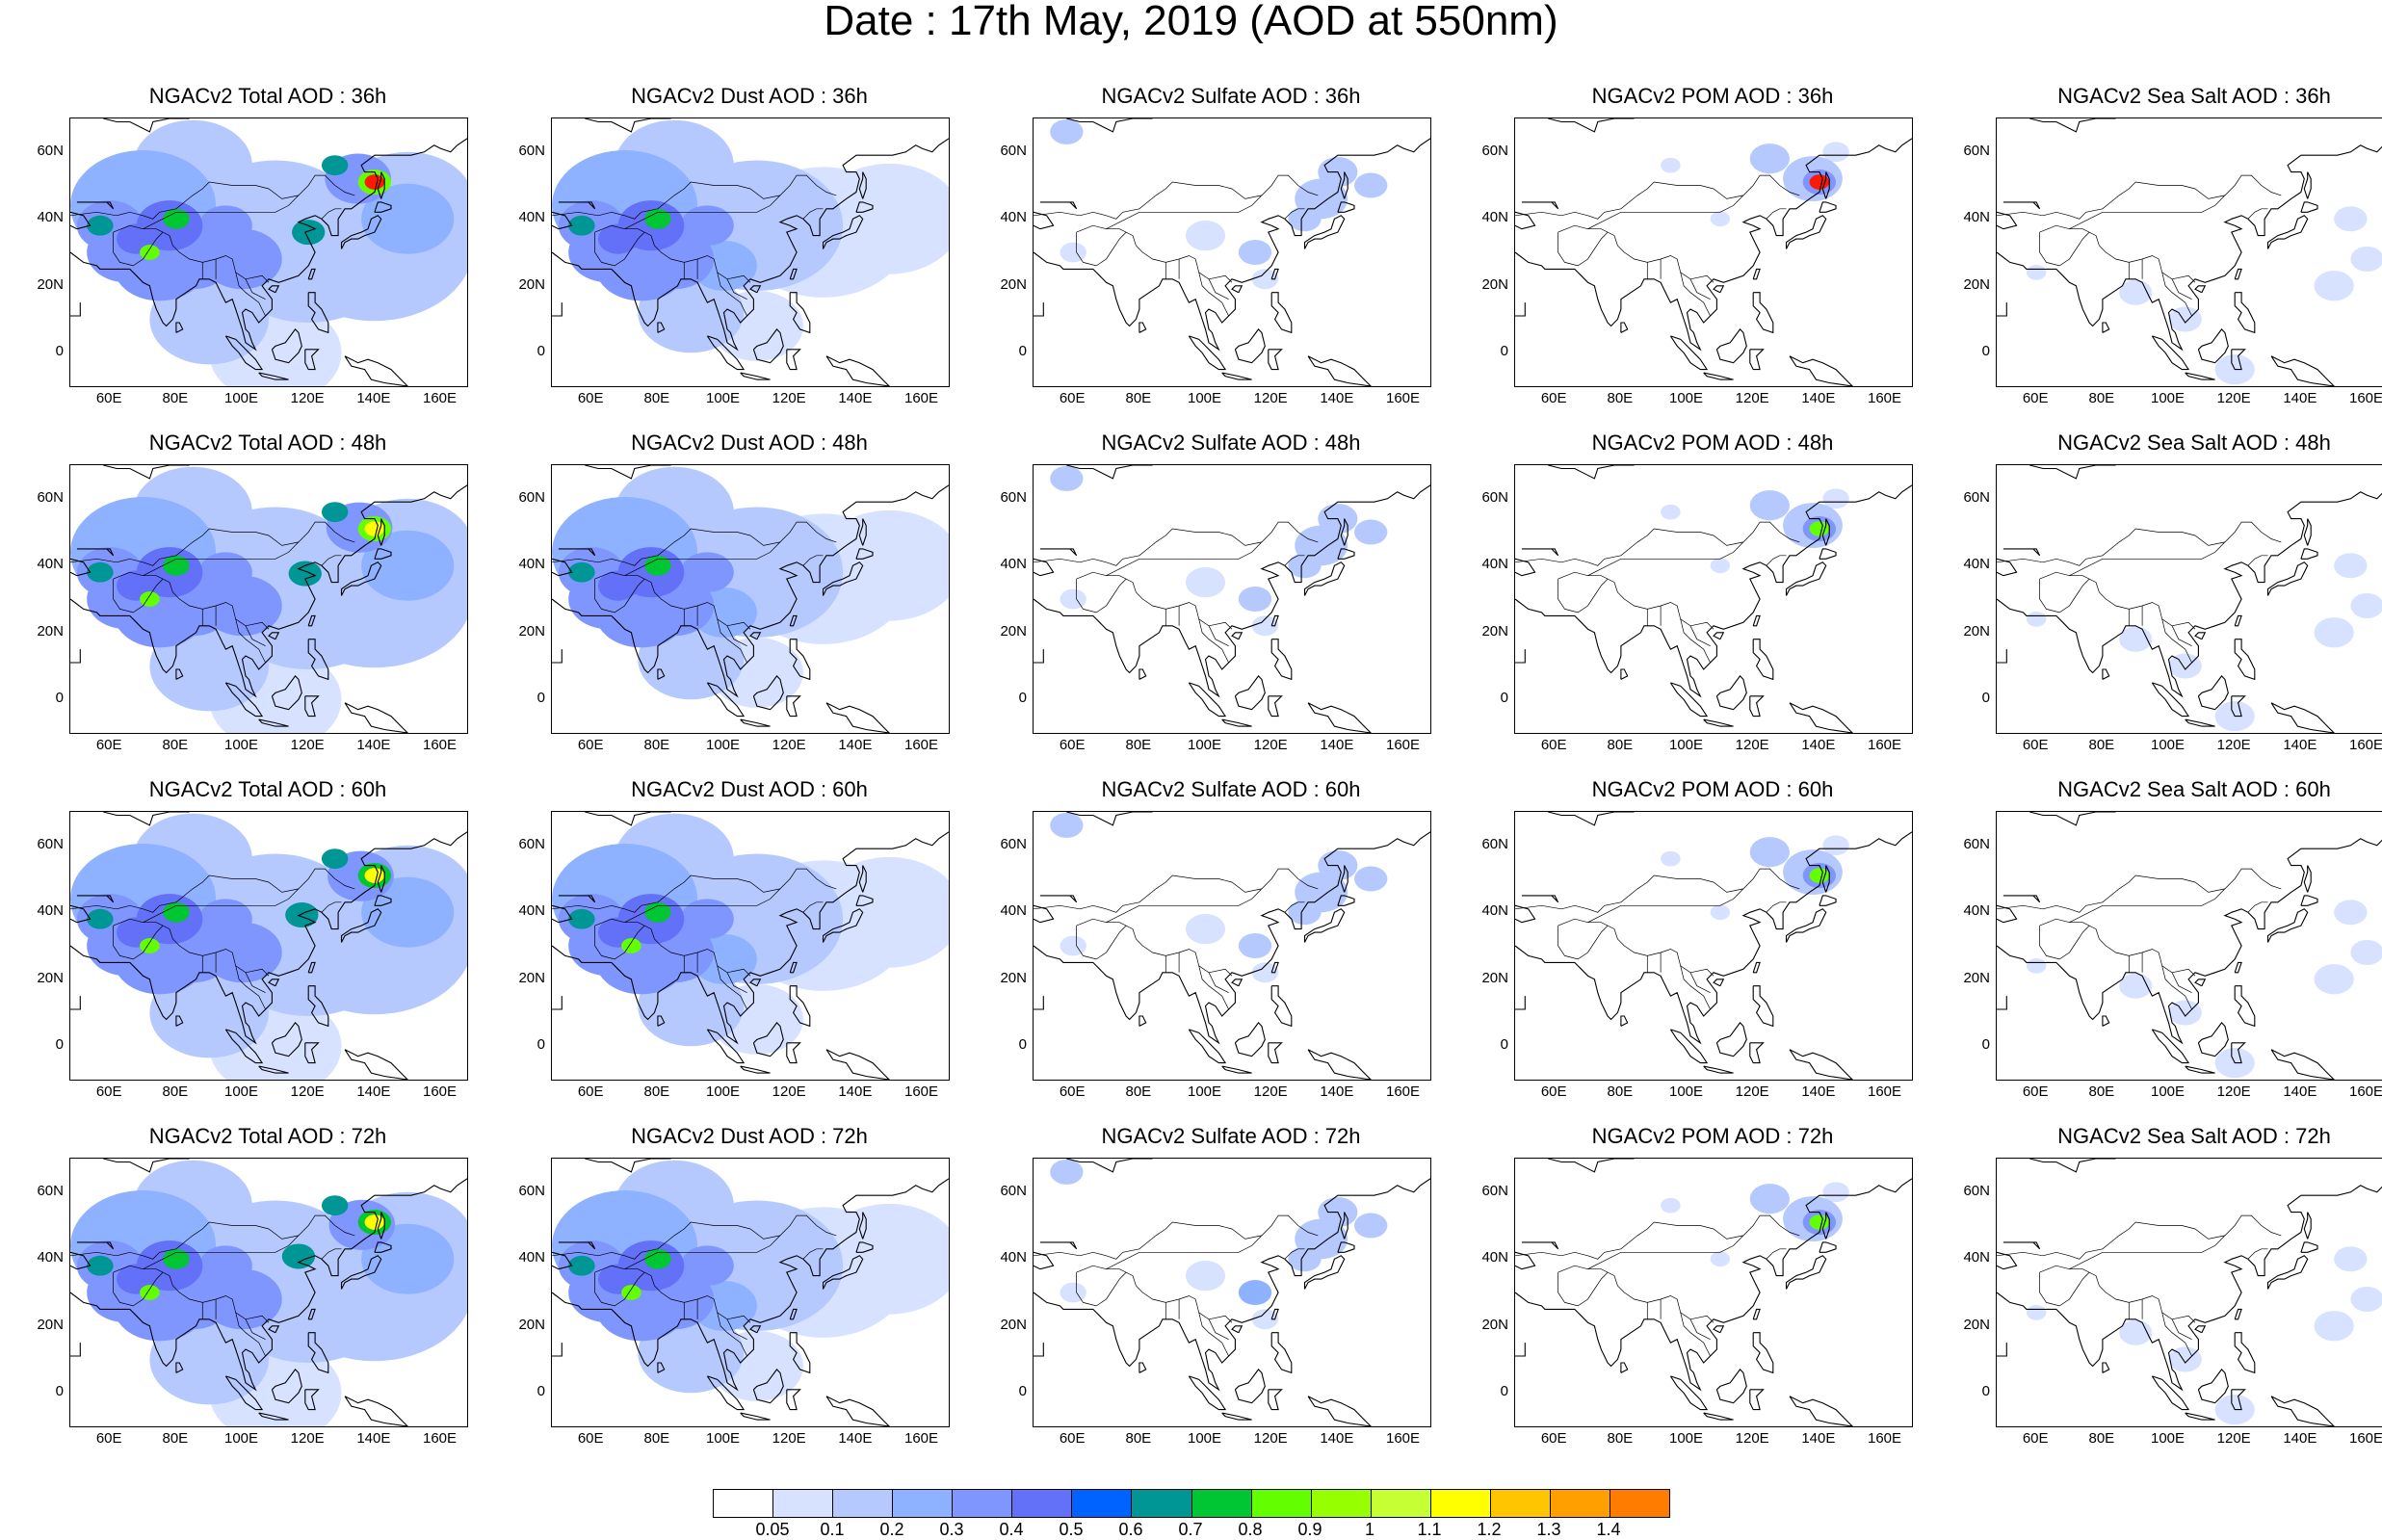  I want to click on colorbar-label: 0.8, so click(1250, 1529).